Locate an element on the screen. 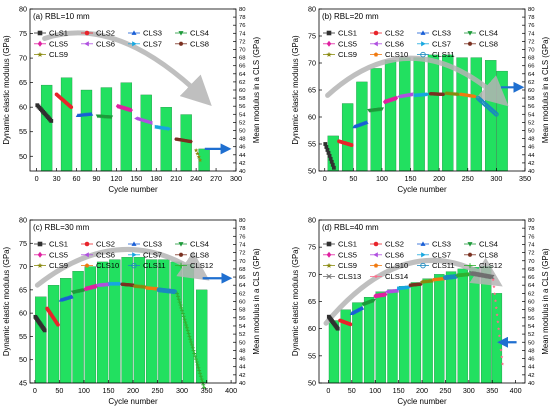 Image resolution: width=550 pixels, height=419 pixels. y-tick-label: 50 is located at coordinates (312, 383).